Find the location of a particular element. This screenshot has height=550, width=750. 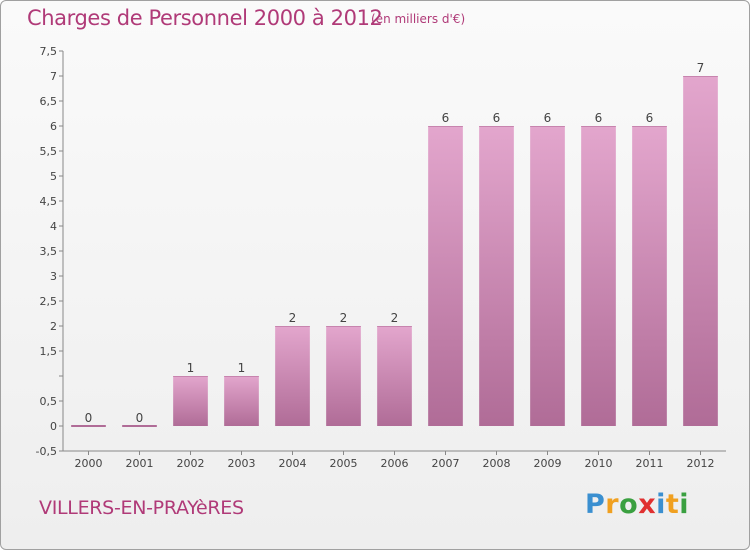

x-tick-label: 2001 is located at coordinates (140, 463).